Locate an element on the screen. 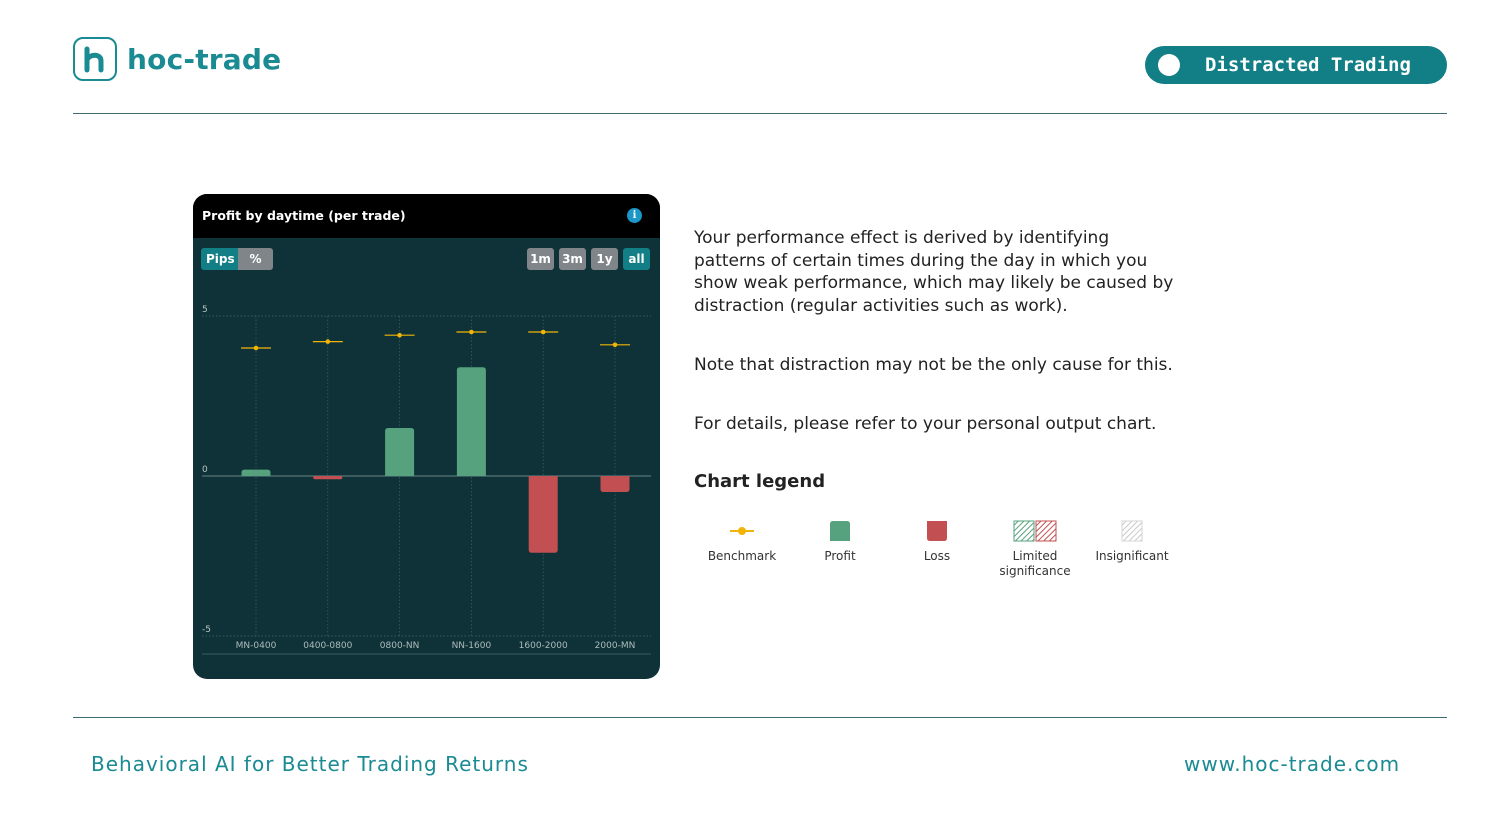  hoc-trade-logo: hoc-trade is located at coordinates (177, 59).